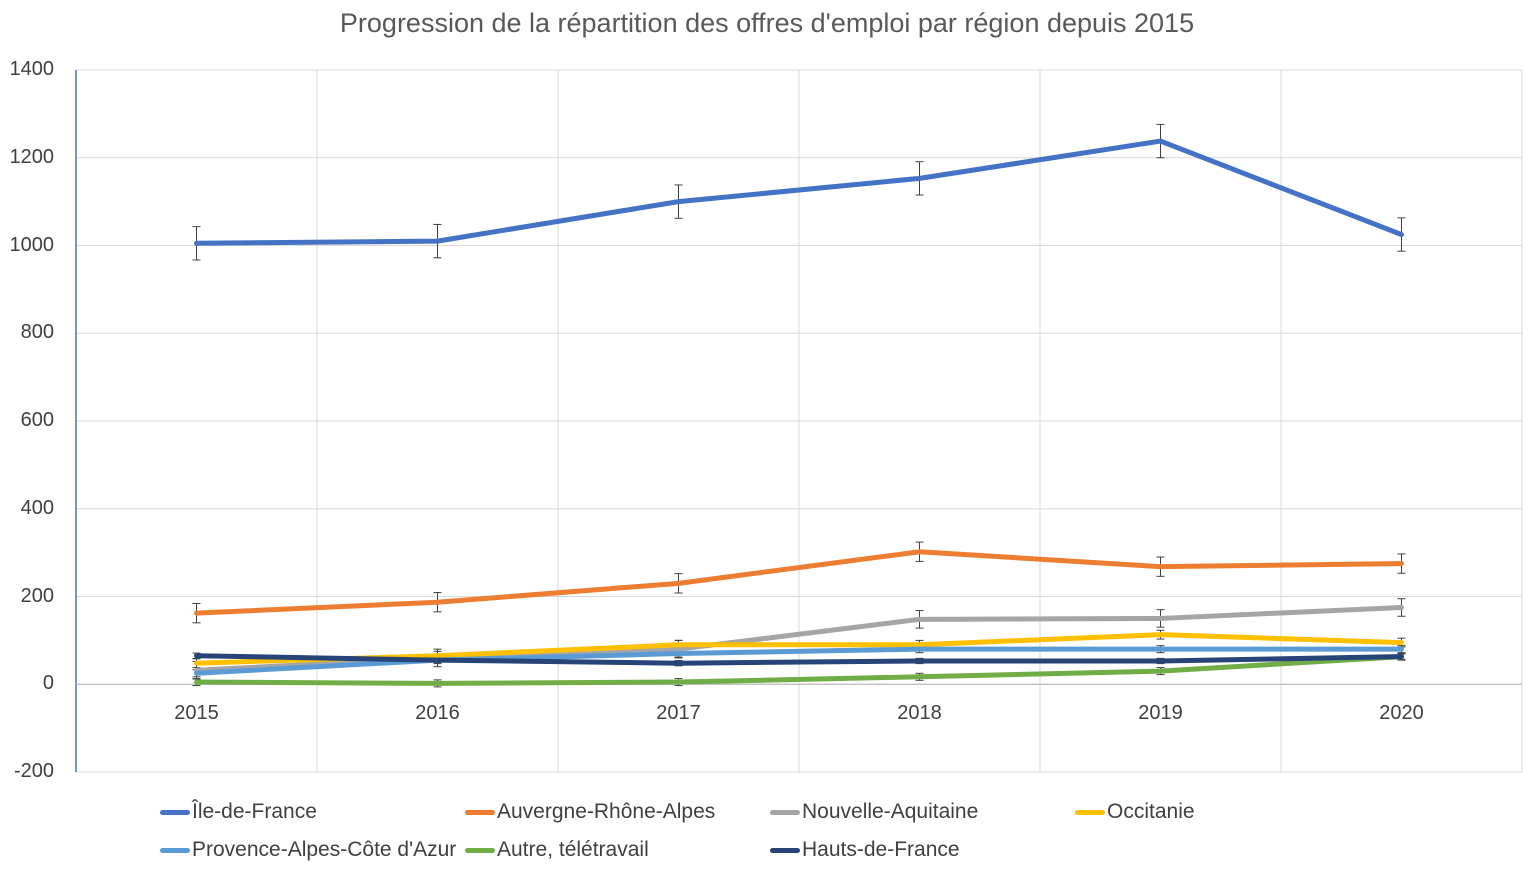 The image size is (1534, 869). What do you see at coordinates (606, 811) in the screenshot?
I see `legend-label: Auvergne-Rhône-Alpes` at bounding box center [606, 811].